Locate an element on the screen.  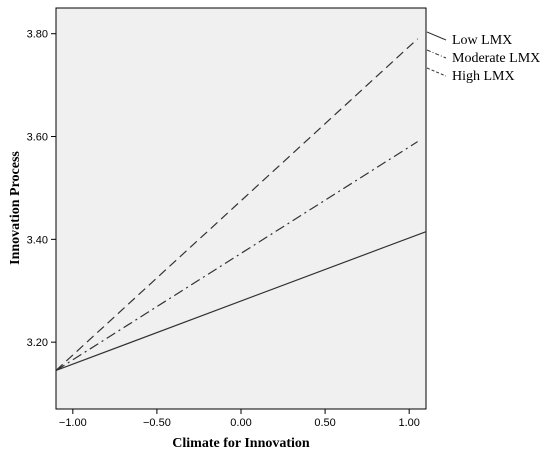
y-axis-title: Innovation Process is located at coordinates (15, 208).